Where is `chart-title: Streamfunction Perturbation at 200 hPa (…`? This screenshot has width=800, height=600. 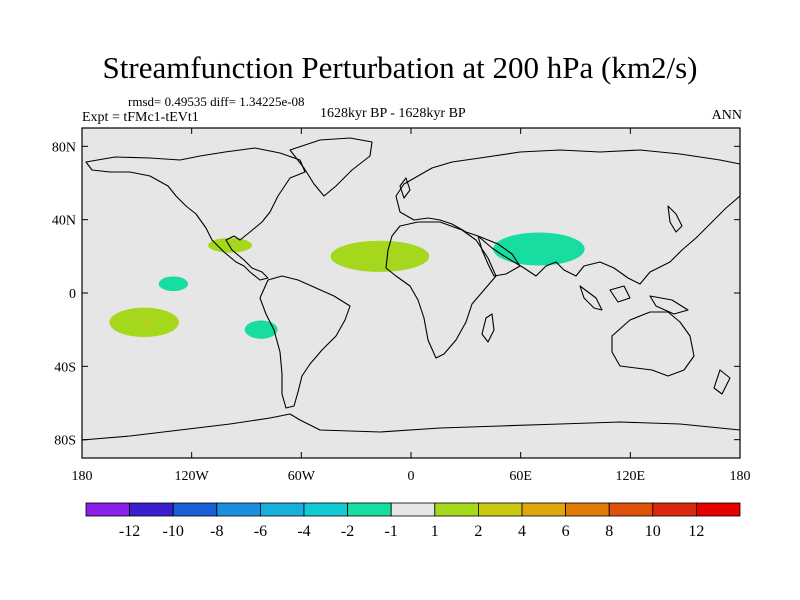 chart-title: Streamfunction Perturbation at 200 hPa (… is located at coordinates (400, 67).